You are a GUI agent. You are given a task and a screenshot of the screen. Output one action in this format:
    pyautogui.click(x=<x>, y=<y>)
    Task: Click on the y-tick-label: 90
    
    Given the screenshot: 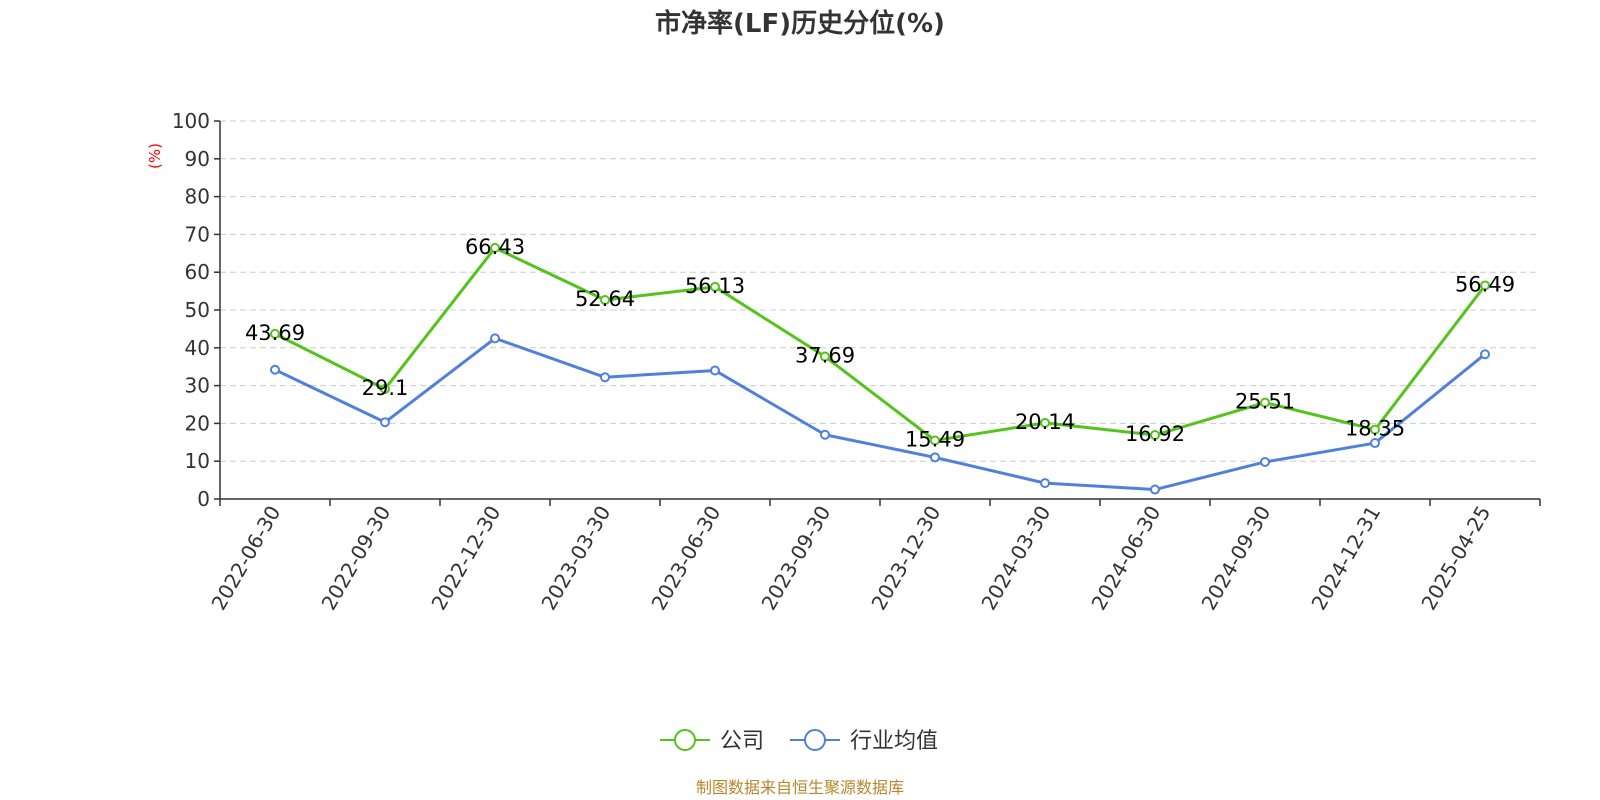 What is the action you would take?
    pyautogui.click(x=197, y=159)
    